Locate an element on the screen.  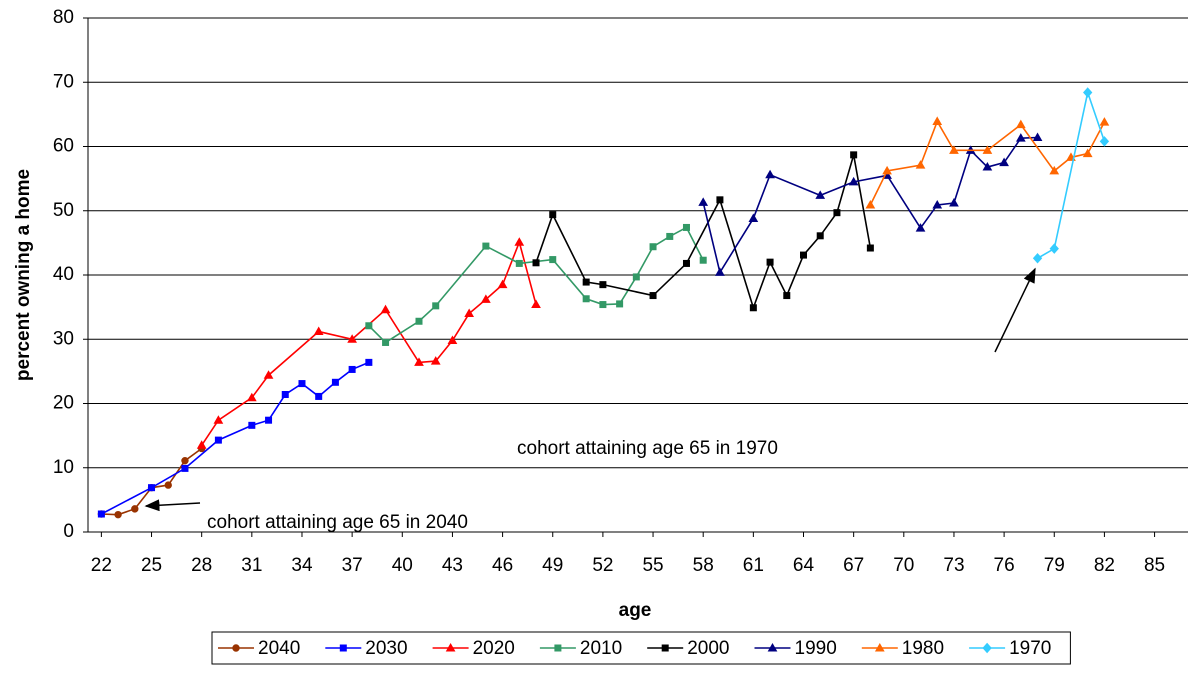
legend-entry: 2010 is located at coordinates (580, 648).